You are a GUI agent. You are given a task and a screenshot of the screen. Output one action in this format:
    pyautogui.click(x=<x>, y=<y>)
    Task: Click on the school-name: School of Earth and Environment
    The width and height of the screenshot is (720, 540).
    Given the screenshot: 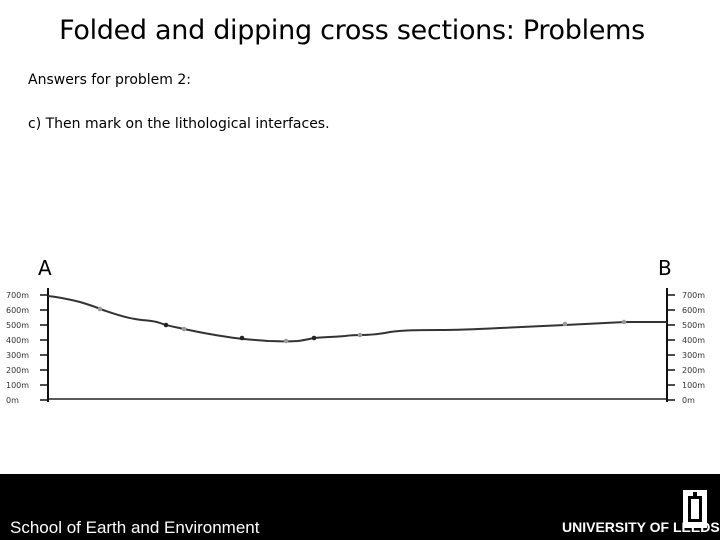 What is the action you would take?
    pyautogui.click(x=135, y=527)
    